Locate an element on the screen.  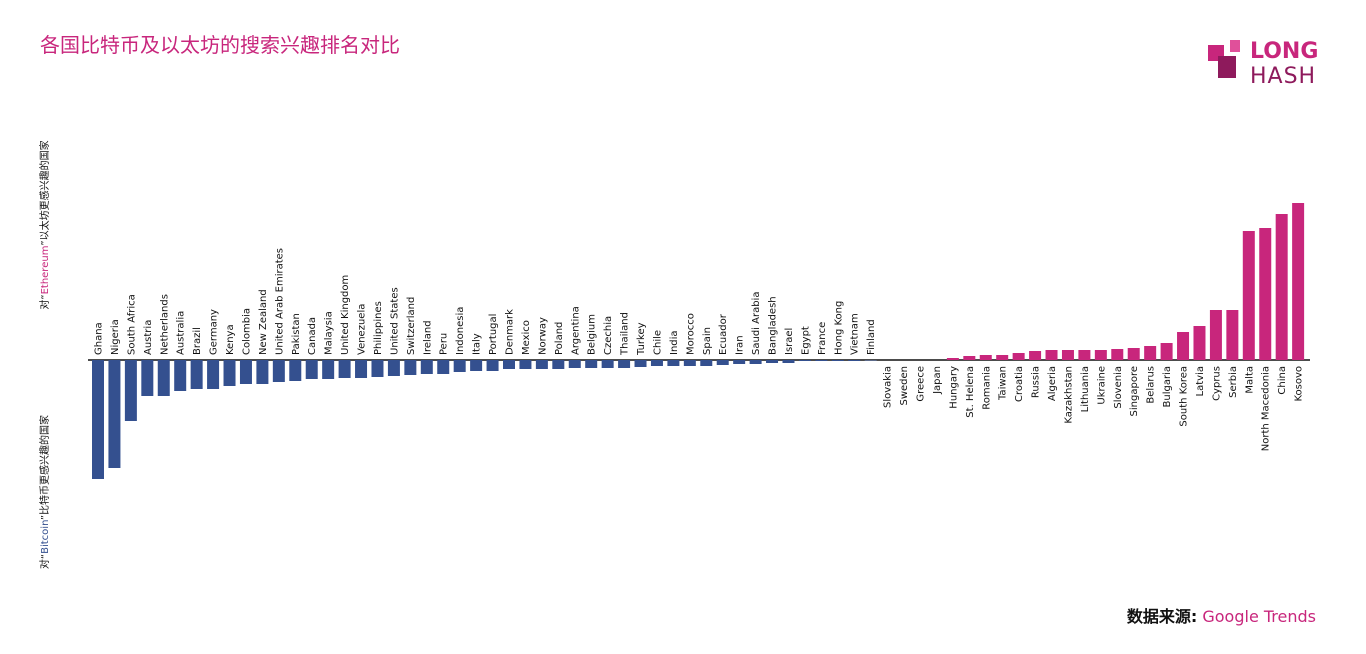
category-label: Hong Kong is located at coordinates (838, 328).